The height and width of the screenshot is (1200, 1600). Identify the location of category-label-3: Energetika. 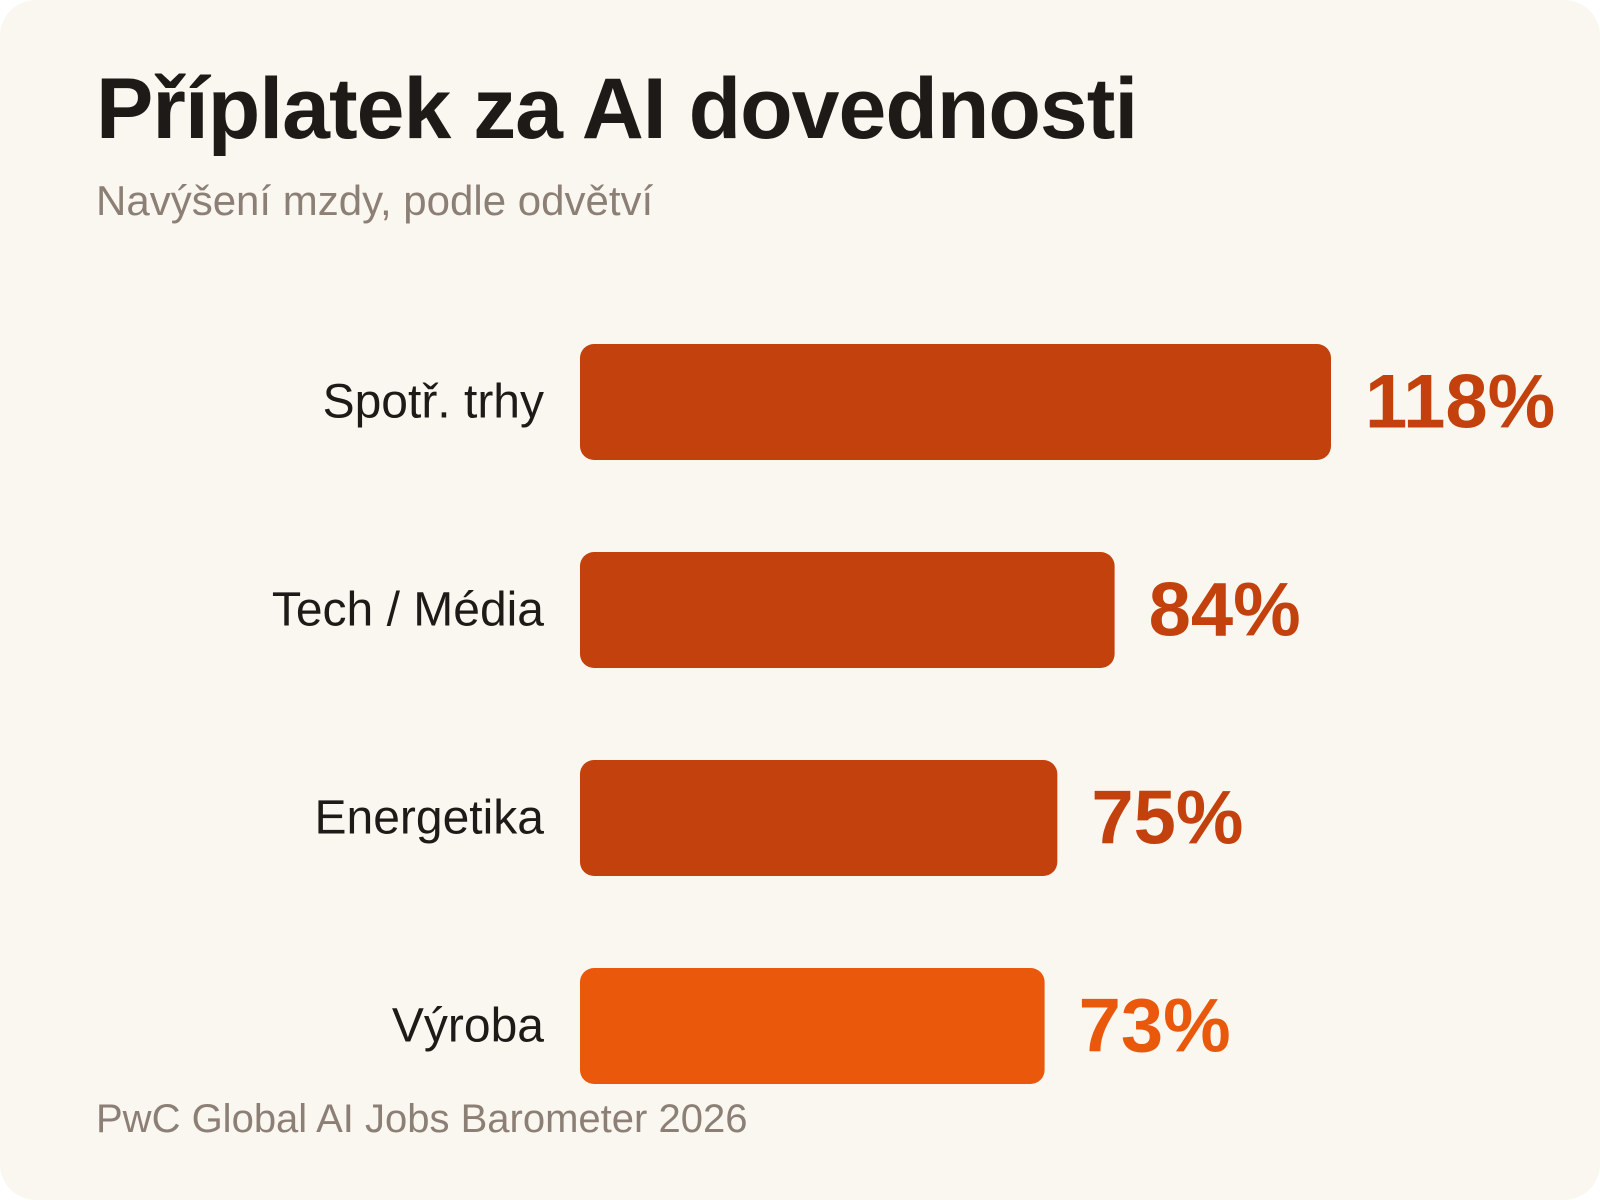
(430, 818).